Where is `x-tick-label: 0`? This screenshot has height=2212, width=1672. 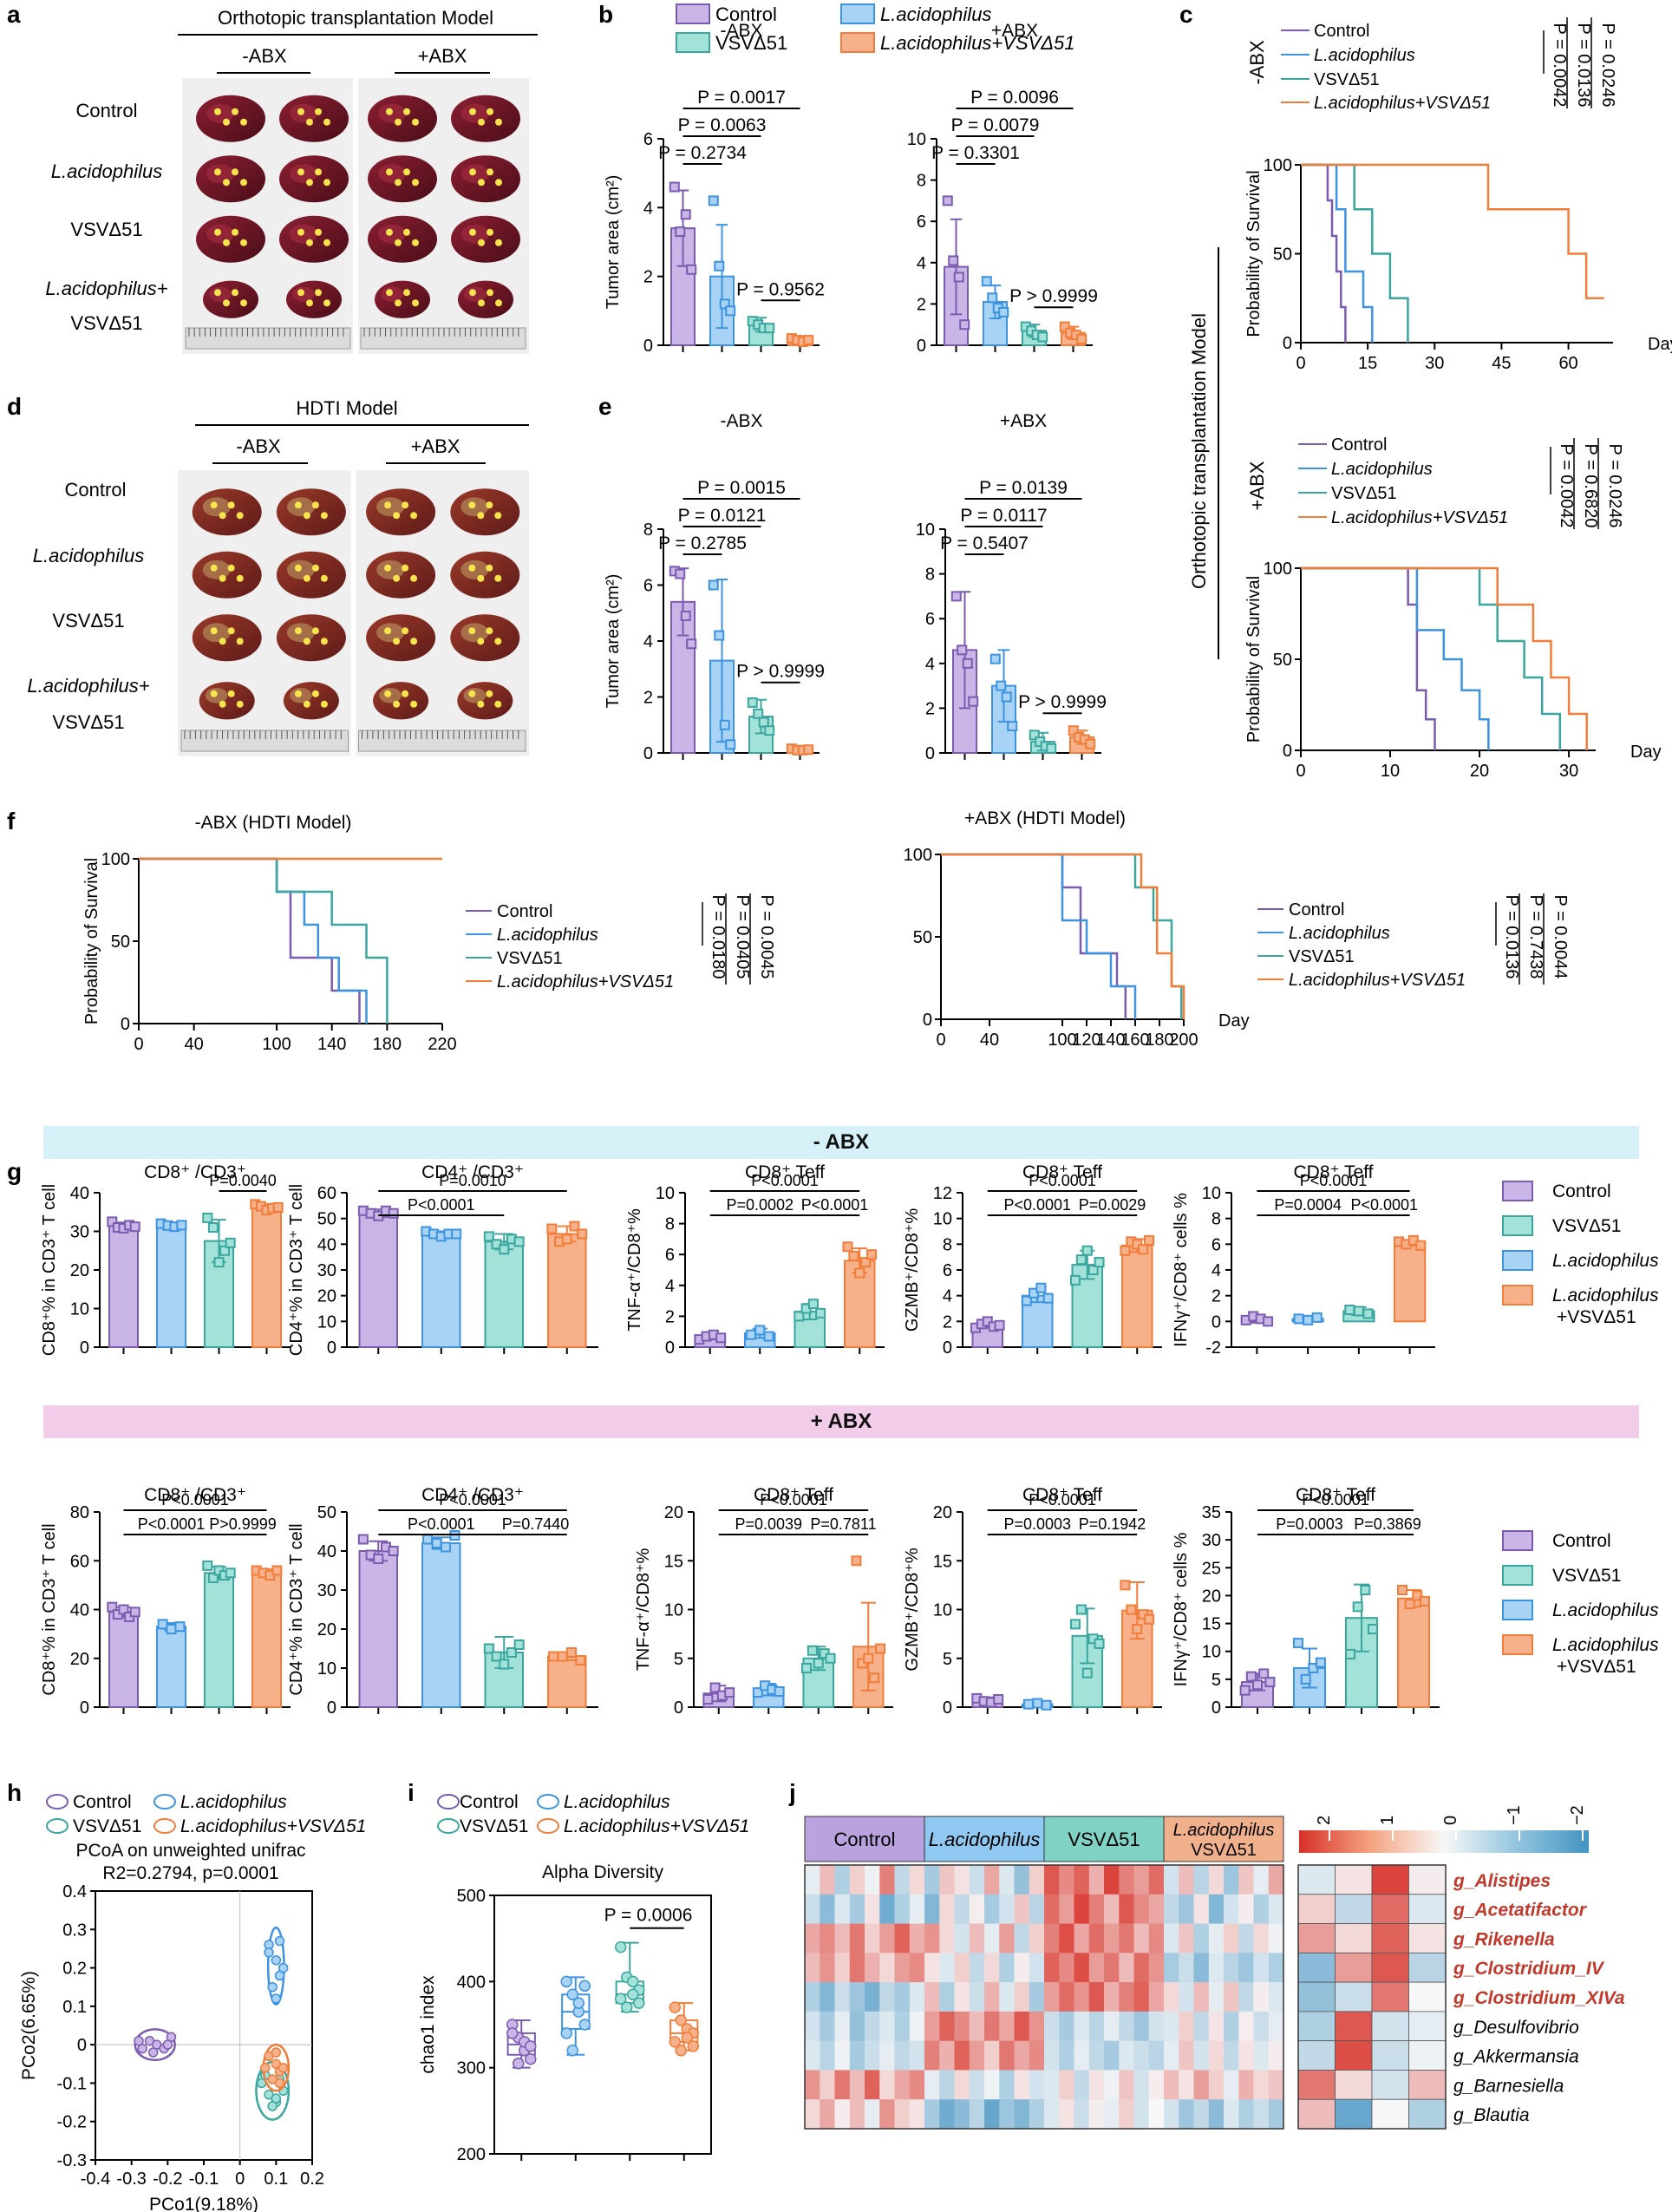 x-tick-label: 0 is located at coordinates (1300, 363).